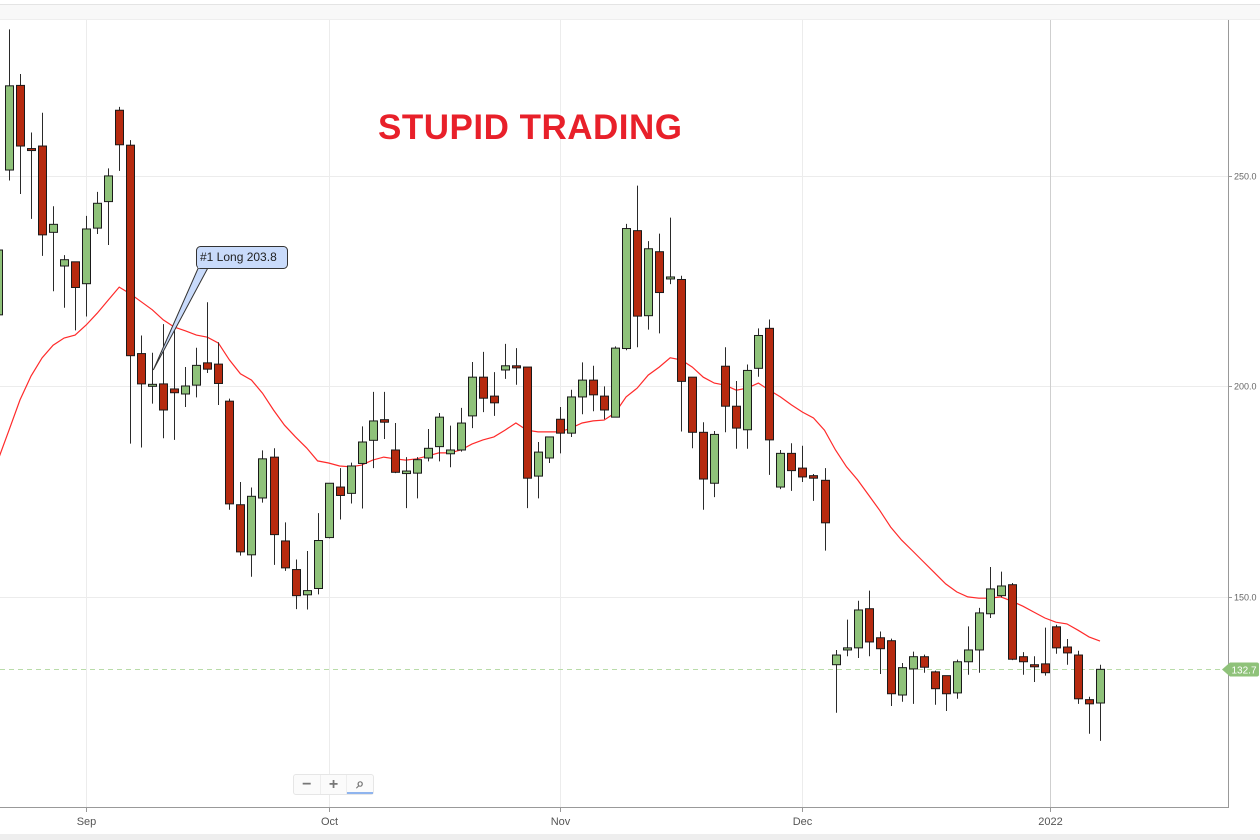 This screenshot has height=840, width=1260. I want to click on zoom-reset-icon: ⌕, so click(360, 784).